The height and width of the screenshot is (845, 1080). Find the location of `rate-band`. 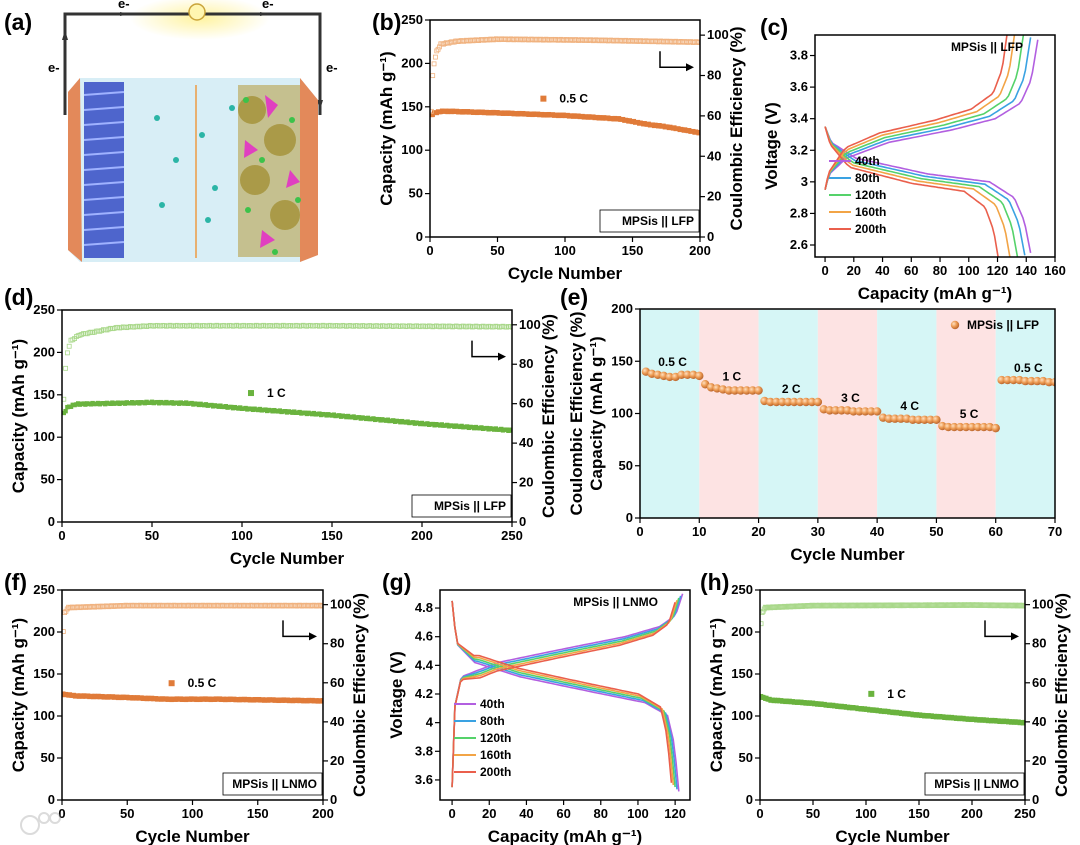

rate-band is located at coordinates (729, 413).